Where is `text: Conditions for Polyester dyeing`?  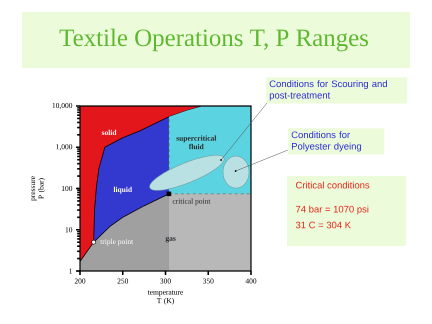 text: Conditions for Polyester dyeing is located at coordinates (327, 141).